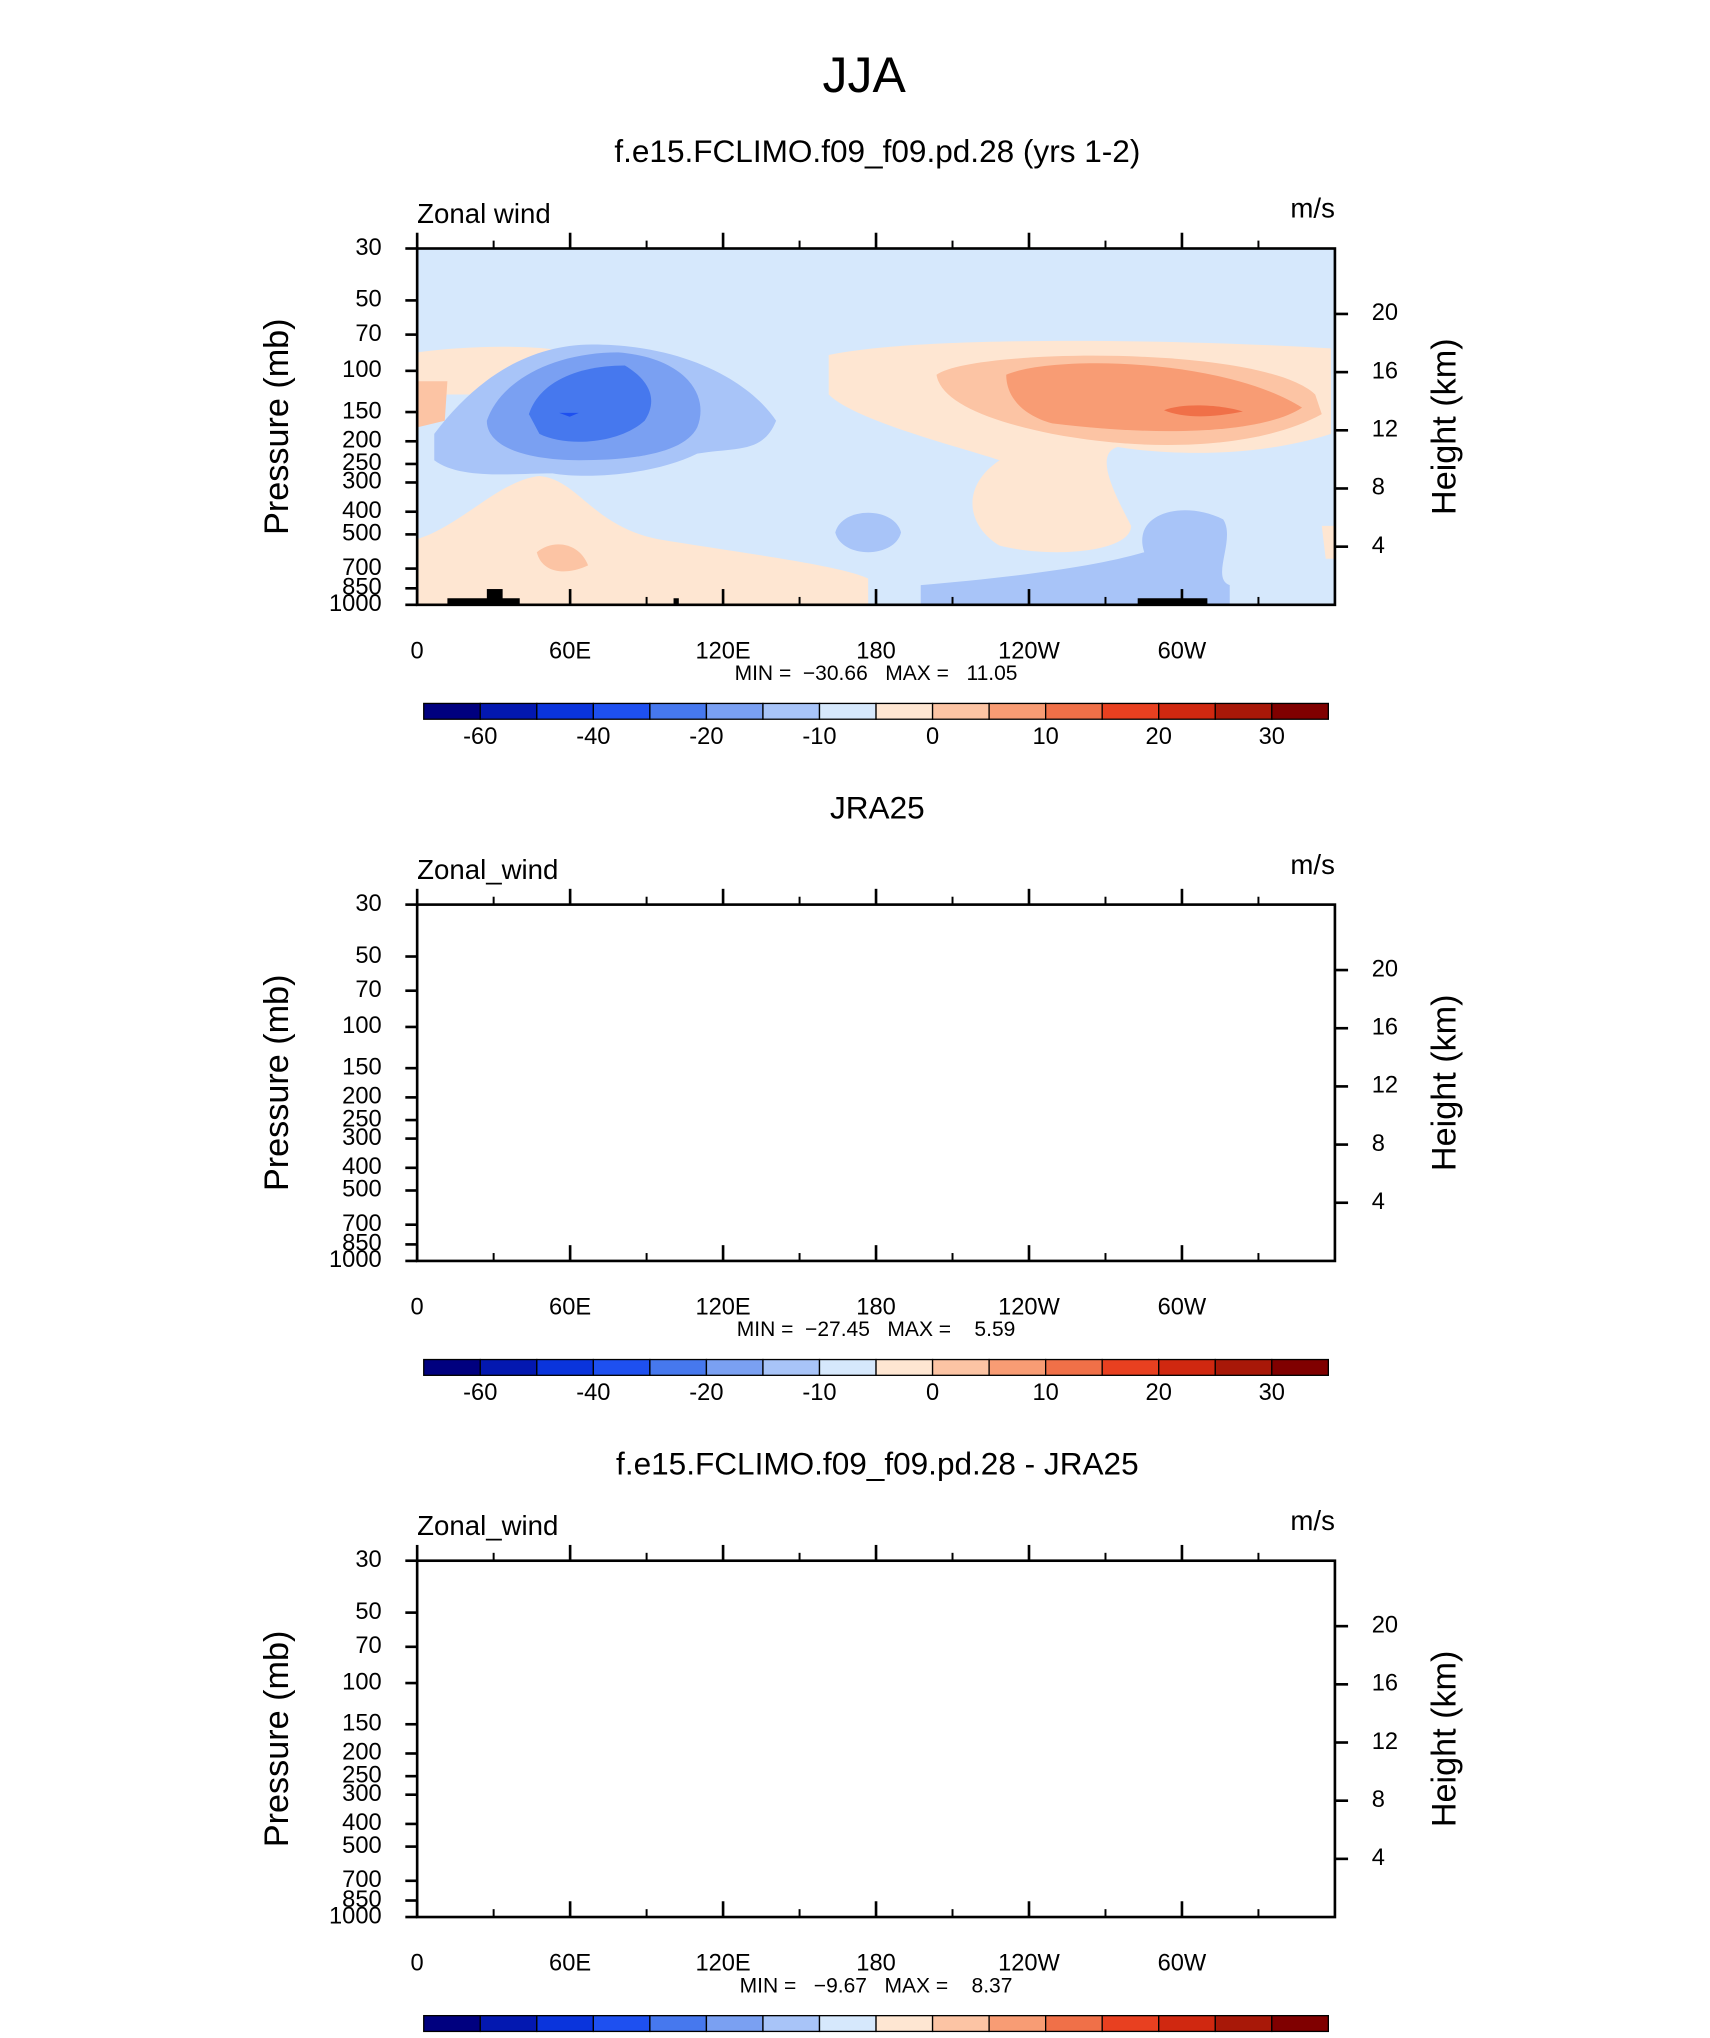 This screenshot has width=1710, height=2038. I want to click on panel-title: f.e15.FCLIMO.f09_f09.pd.28 (yrs 1-2), so click(877, 151).